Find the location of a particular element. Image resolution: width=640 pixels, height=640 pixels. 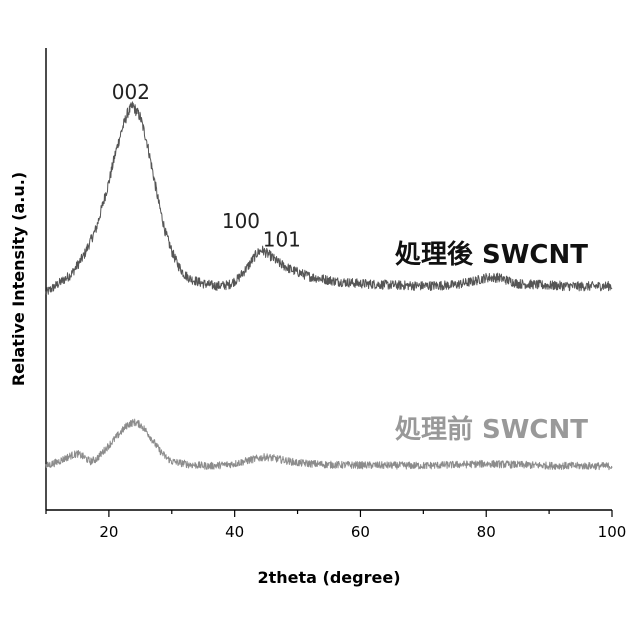

peak-annotations: 002 100101 is located at coordinates (206, 166).